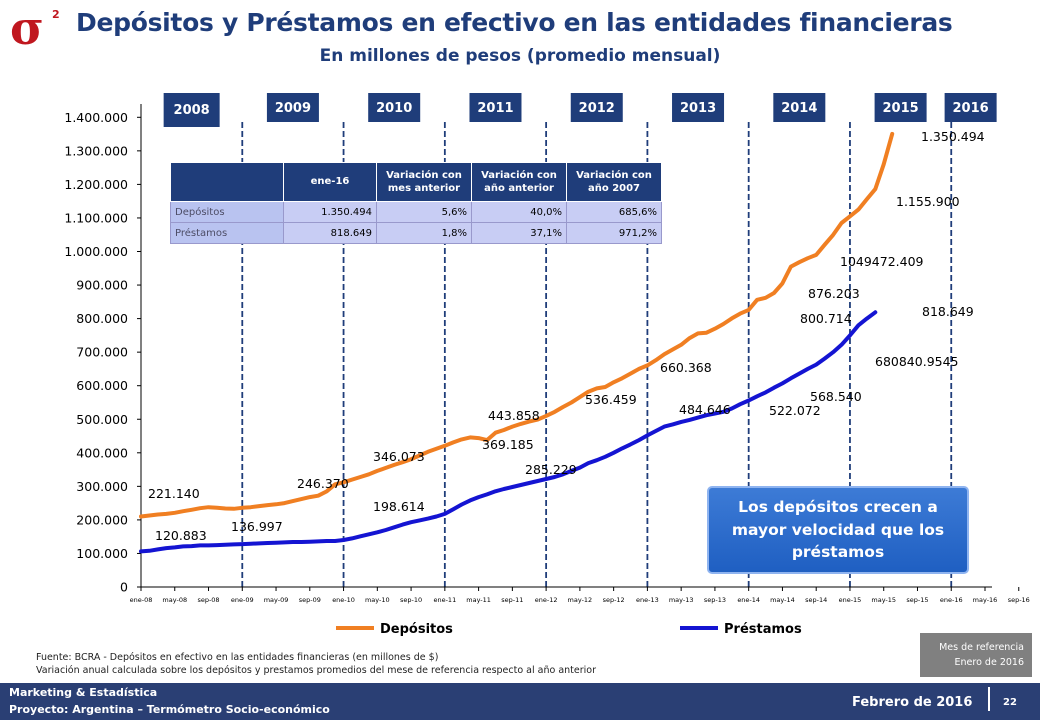 Image resolution: width=1040 pixels, height=720 pixels. What do you see at coordinates (330, 212) in the screenshot?
I see `stats-value: 1.350.494` at bounding box center [330, 212].